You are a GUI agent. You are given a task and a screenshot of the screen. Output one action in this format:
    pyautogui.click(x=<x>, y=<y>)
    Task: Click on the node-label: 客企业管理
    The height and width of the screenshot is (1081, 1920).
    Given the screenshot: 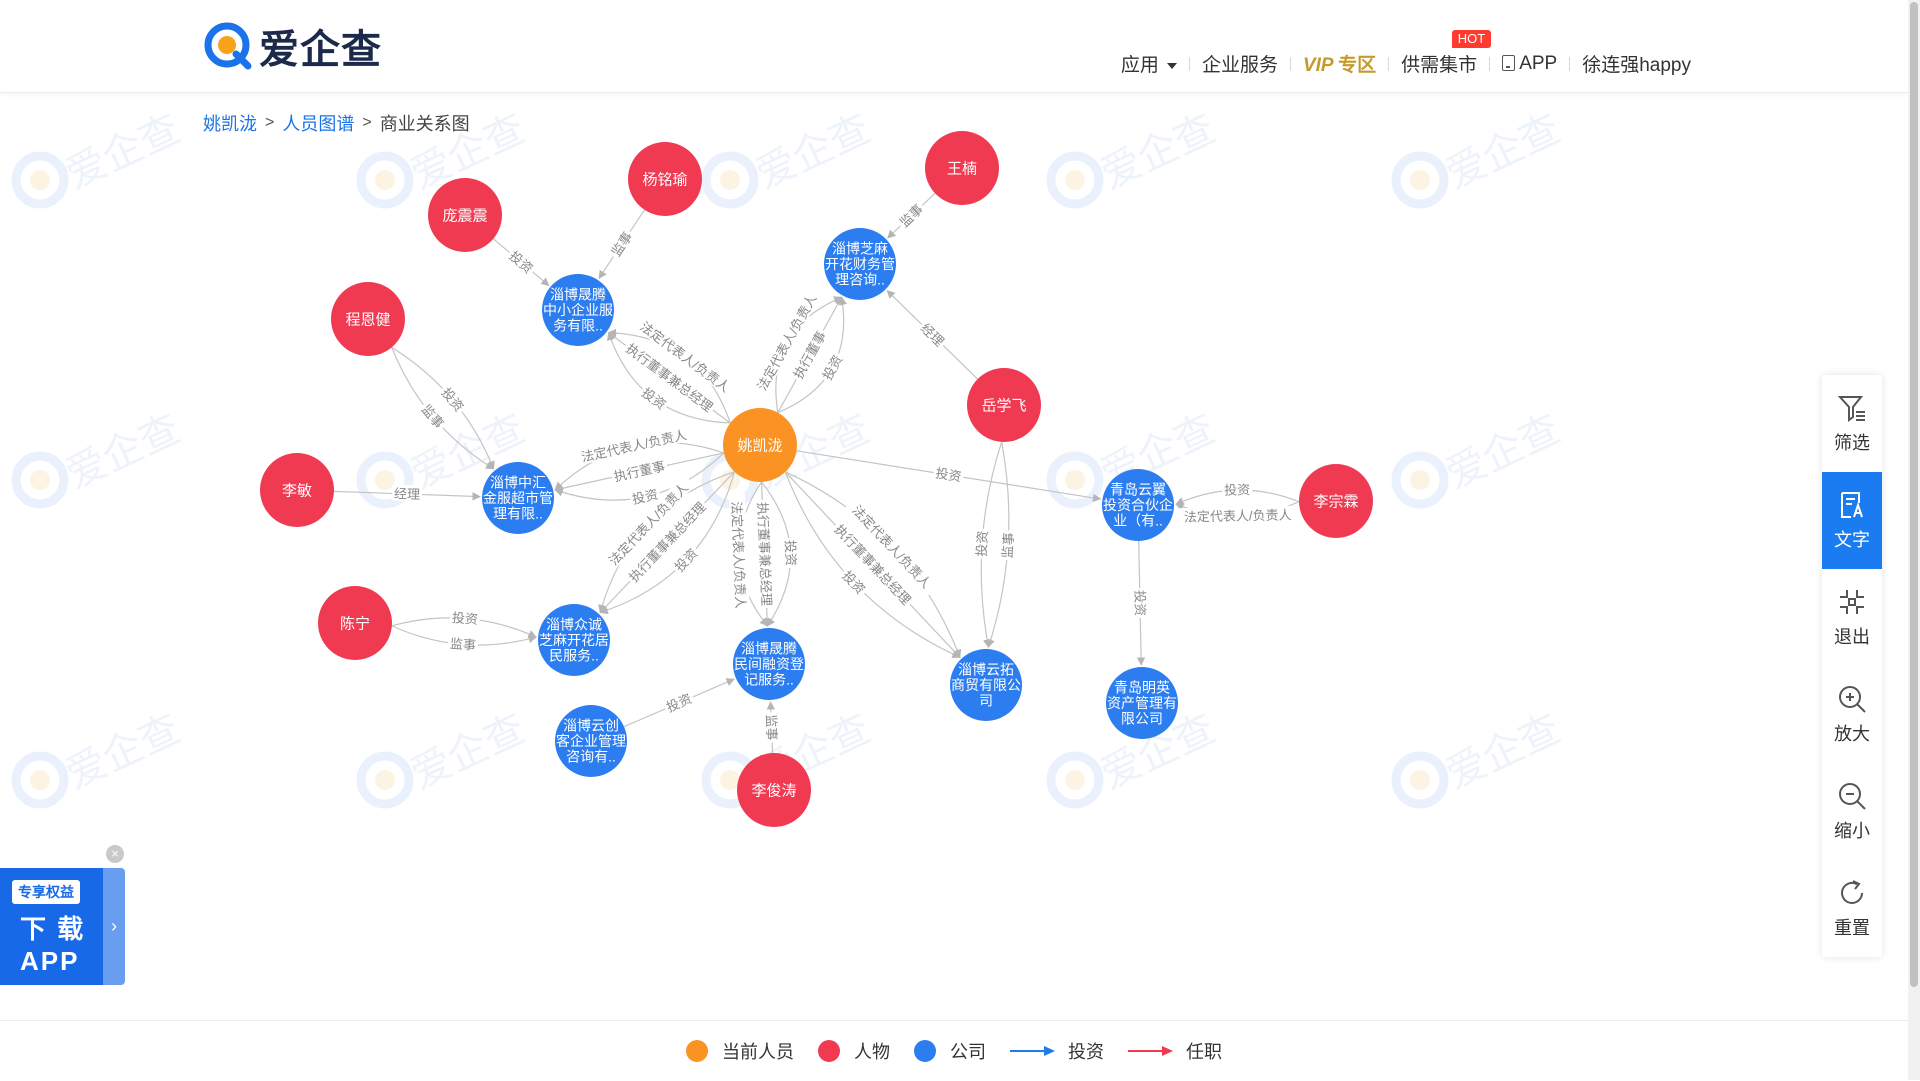 What is the action you would take?
    pyautogui.click(x=591, y=741)
    